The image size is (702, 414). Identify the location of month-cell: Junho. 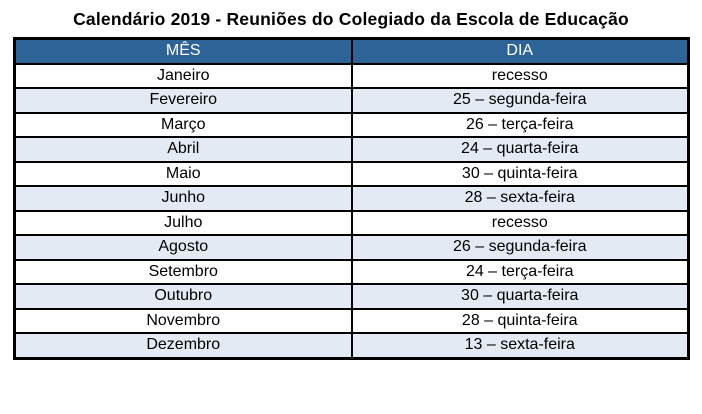
(183, 198).